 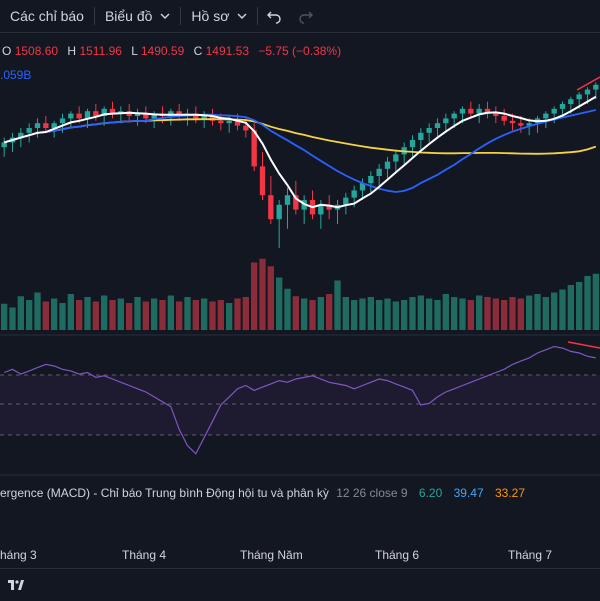 What do you see at coordinates (588, 83) in the screenshot?
I see `trendline-price` at bounding box center [588, 83].